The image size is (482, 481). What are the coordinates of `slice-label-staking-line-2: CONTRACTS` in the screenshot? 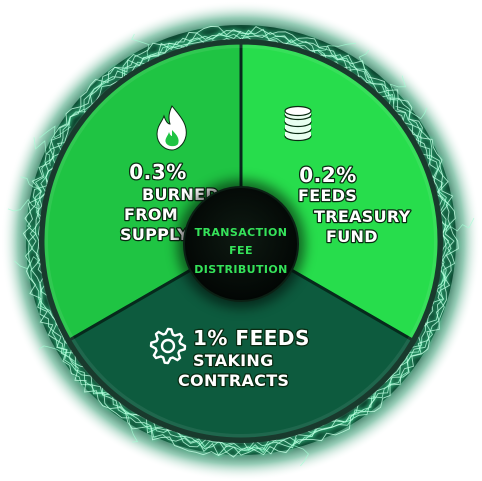 It's located at (233, 380).